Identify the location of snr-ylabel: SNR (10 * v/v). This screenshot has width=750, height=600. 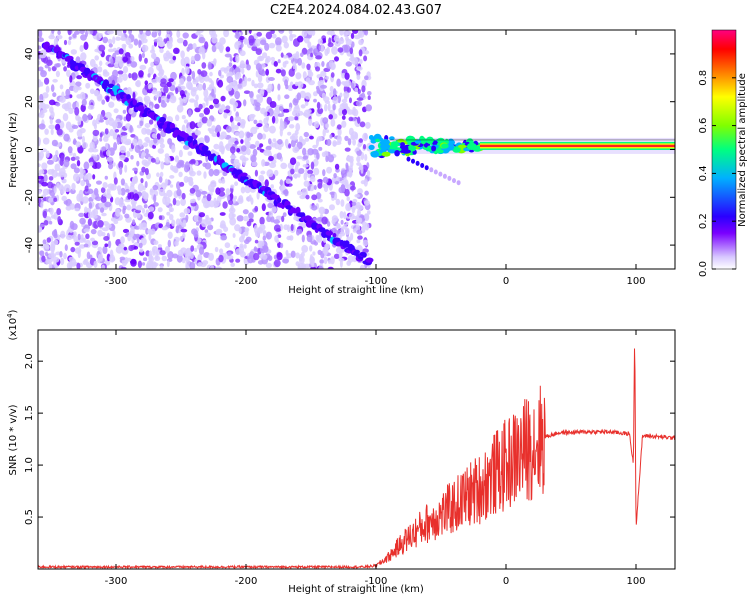
(13, 439).